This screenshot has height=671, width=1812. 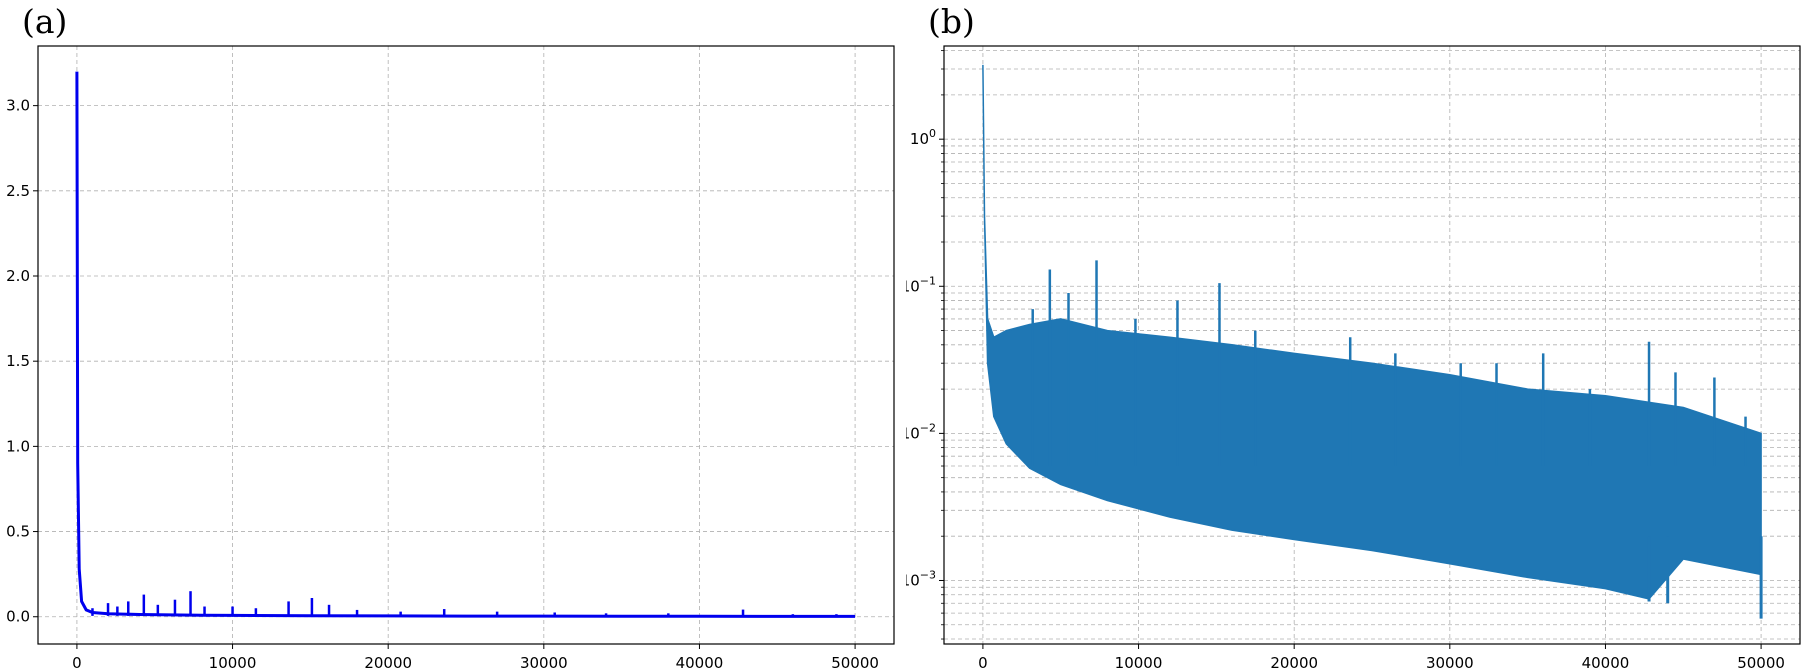 I want to click on chart-b-y-tick-label: 10⁰, so click(x=923, y=137).